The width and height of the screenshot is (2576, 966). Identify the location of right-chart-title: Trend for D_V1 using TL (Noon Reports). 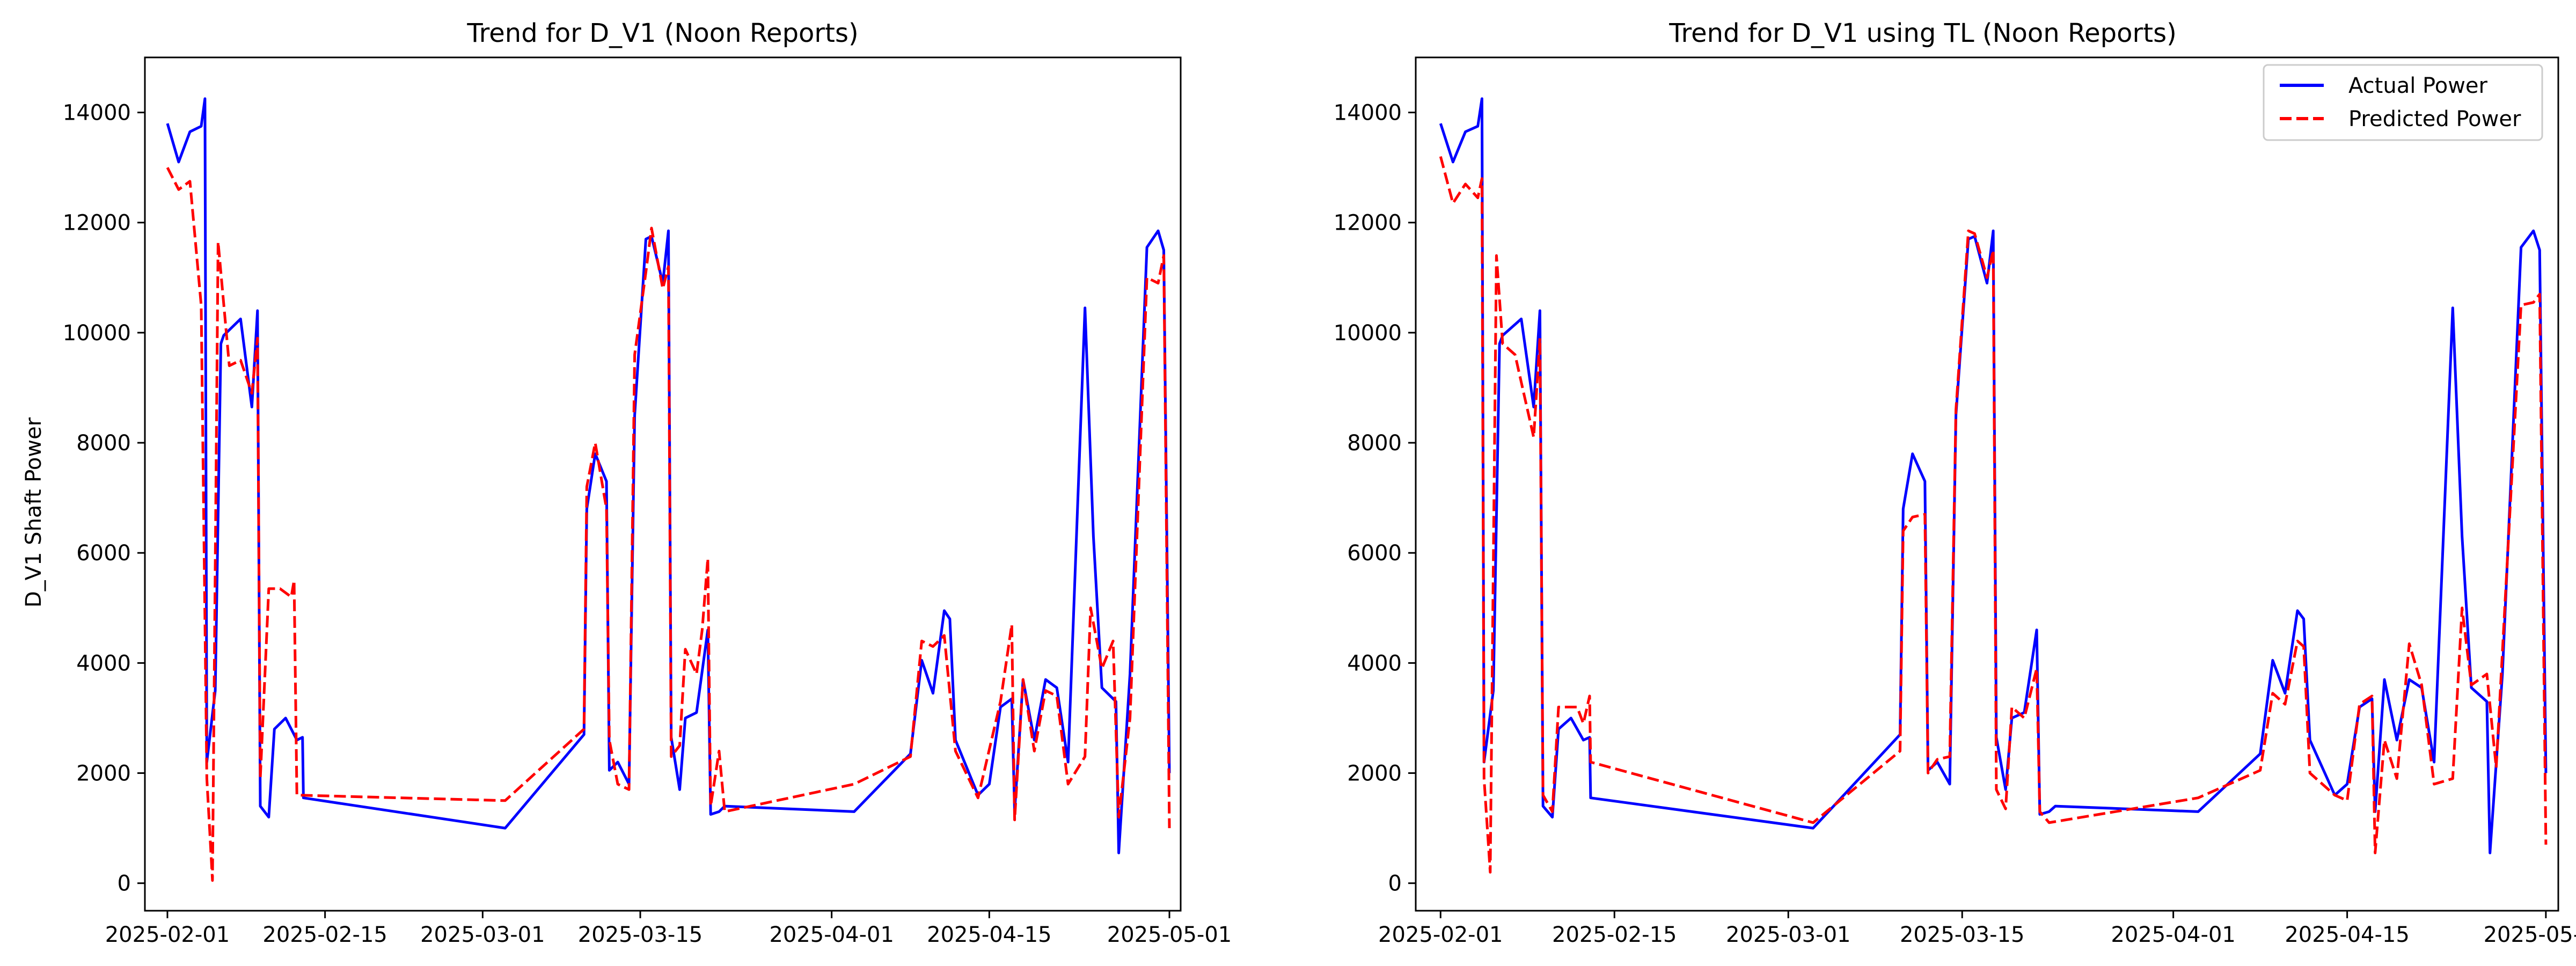
(1922, 33).